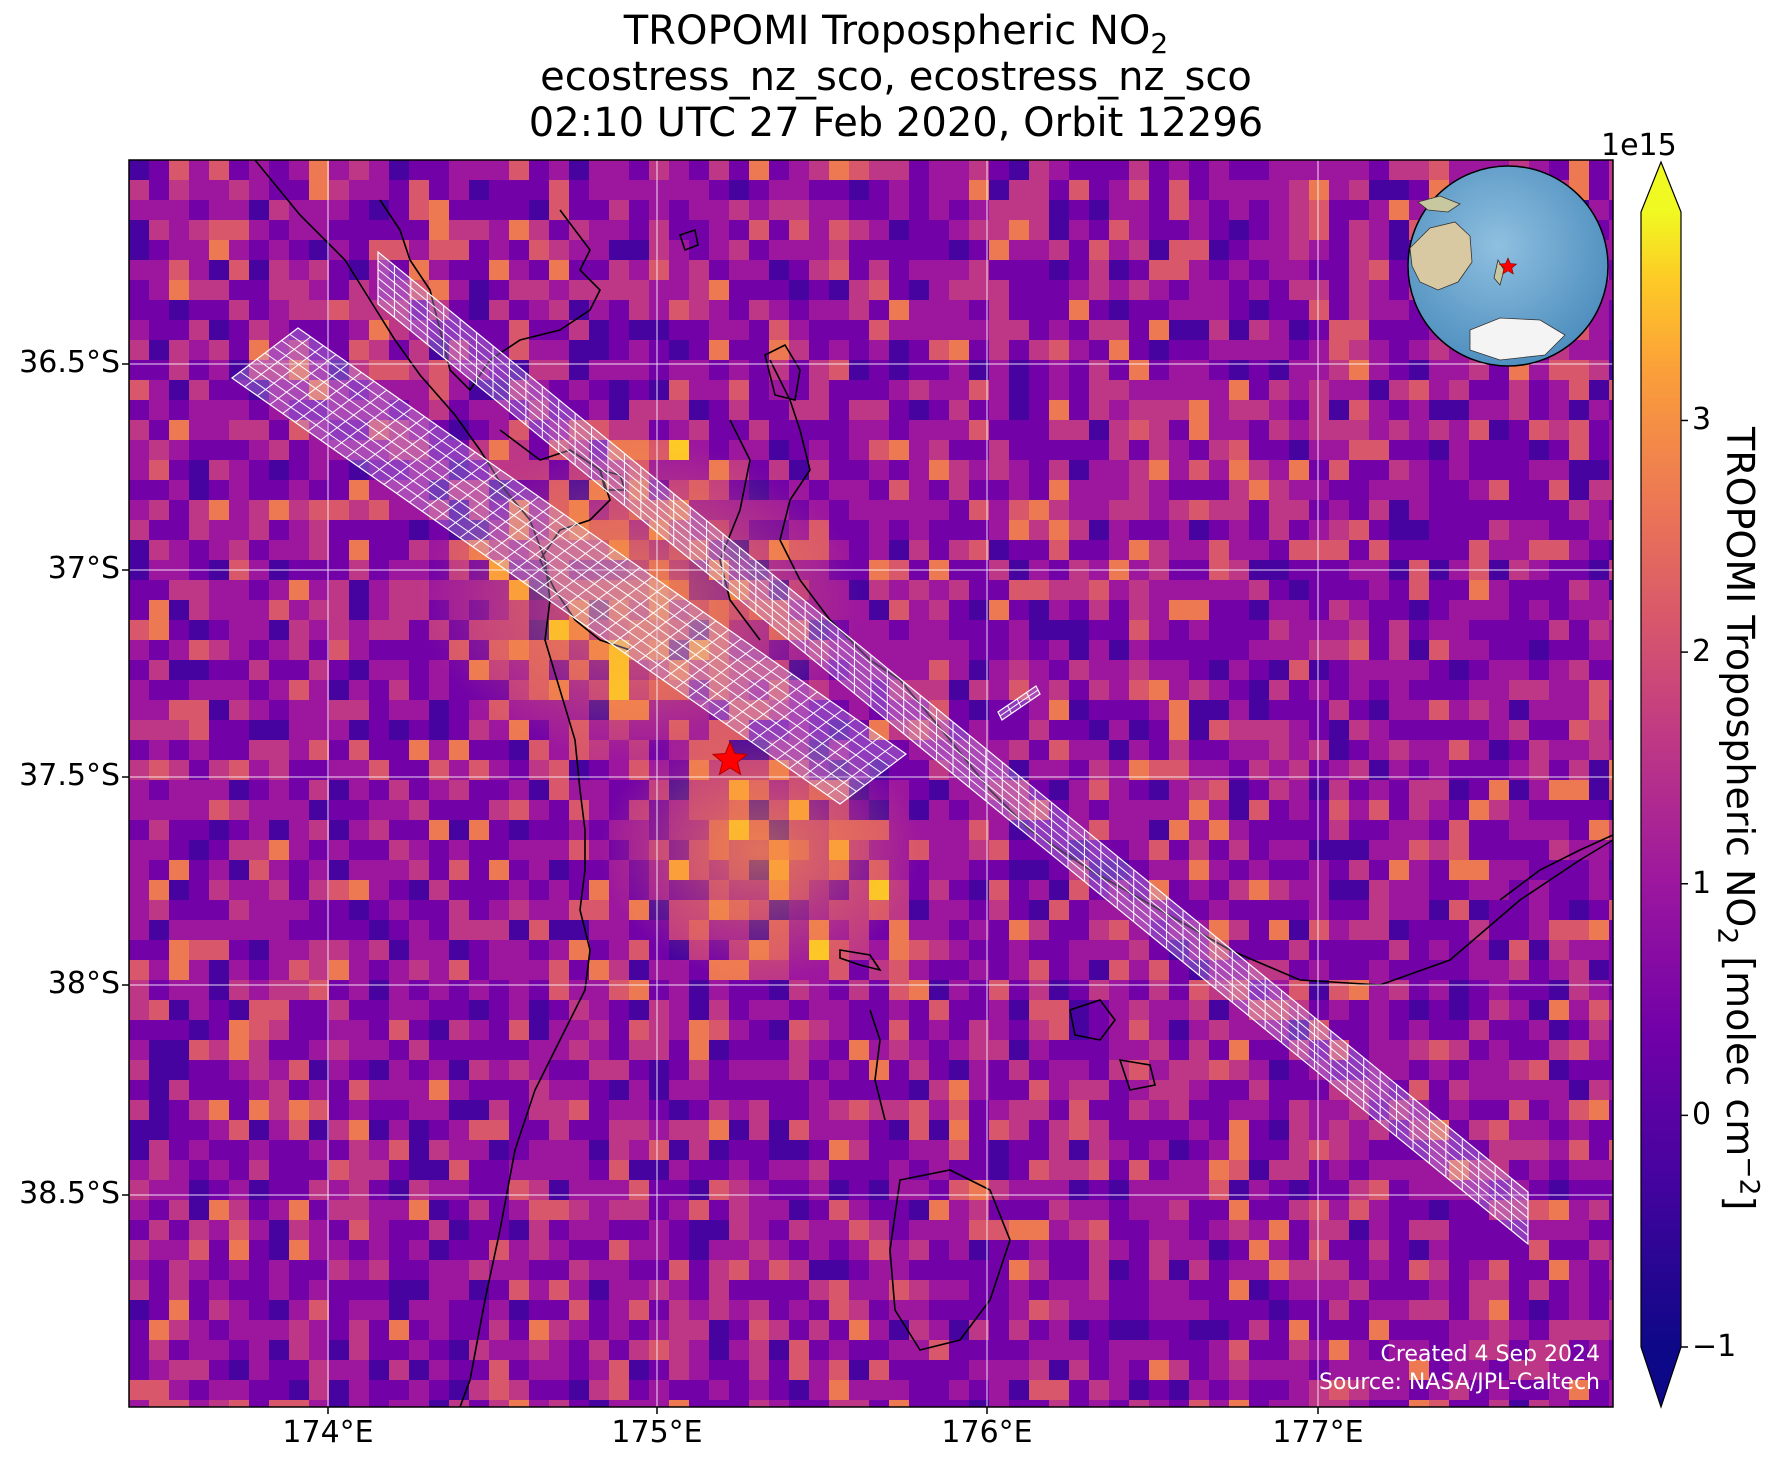 This screenshot has width=1792, height=1457. I want to click on globe-australia, so click(1441, 256).